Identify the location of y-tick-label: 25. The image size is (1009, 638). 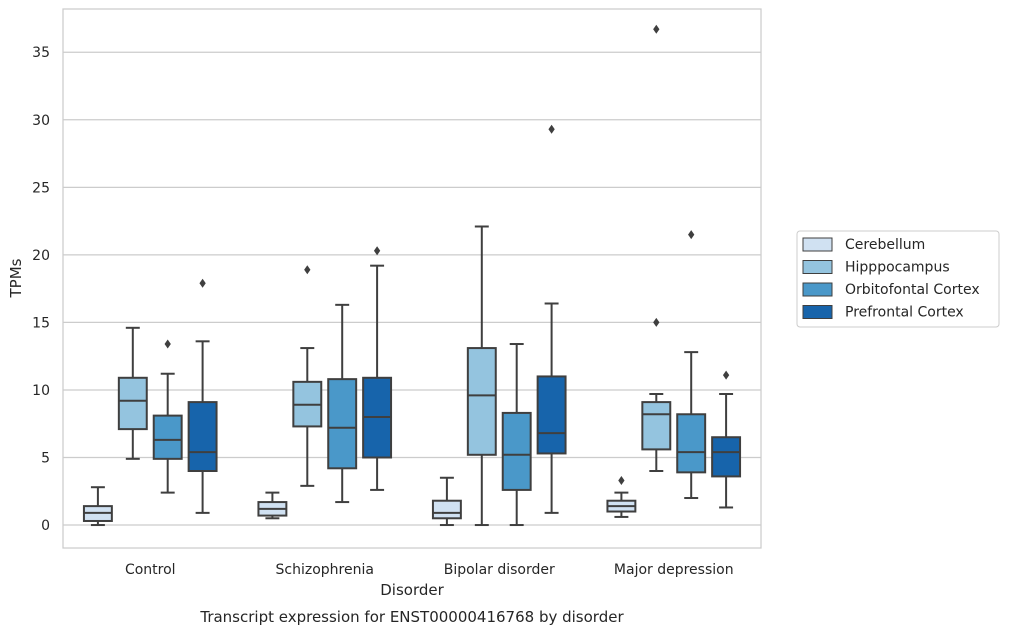
(41, 188).